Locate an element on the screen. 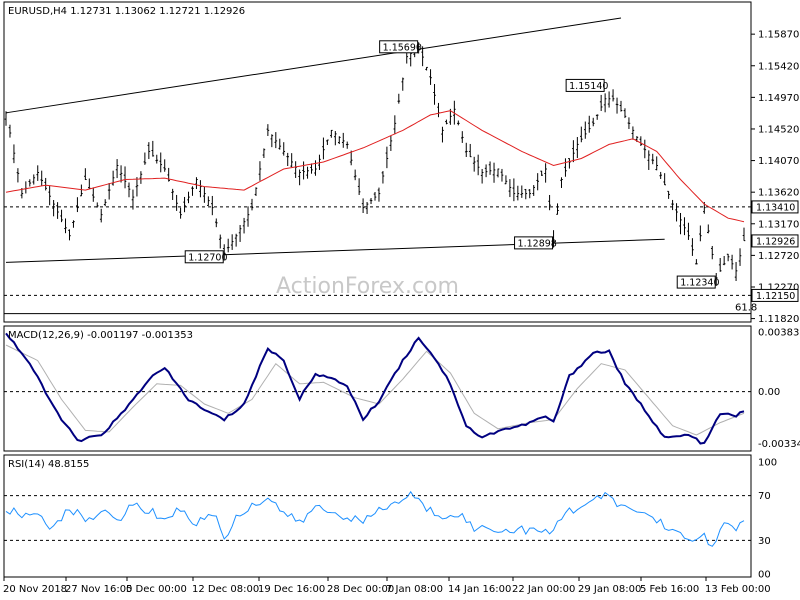  price-annotation: 1.12340 is located at coordinates (698, 282).